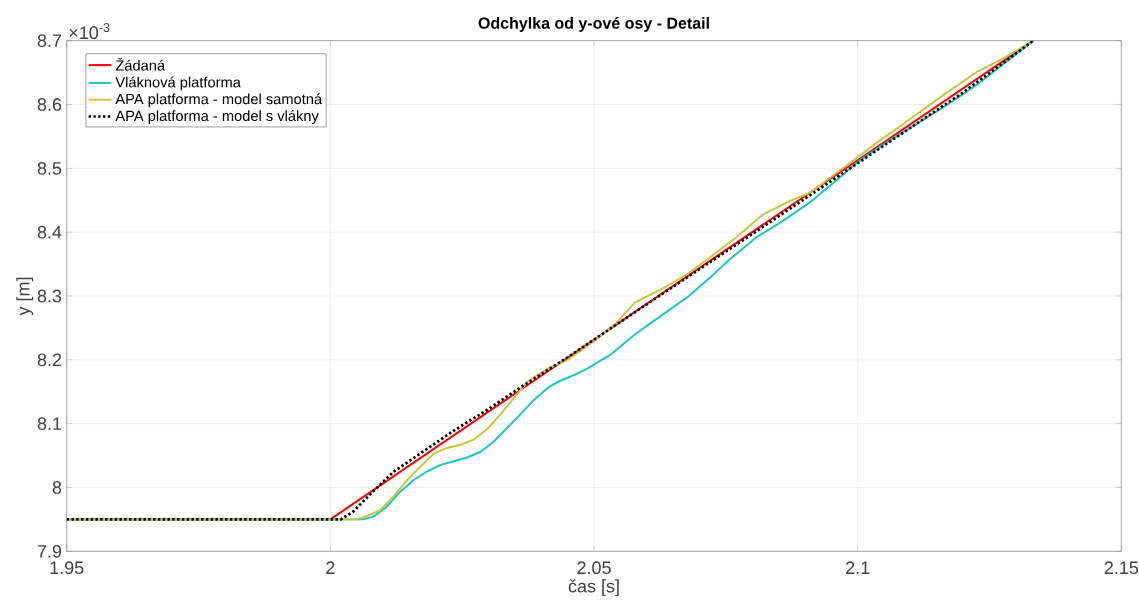 Image resolution: width=1139 pixels, height=610 pixels. I want to click on y-tick-label: 8.2, so click(49, 360).